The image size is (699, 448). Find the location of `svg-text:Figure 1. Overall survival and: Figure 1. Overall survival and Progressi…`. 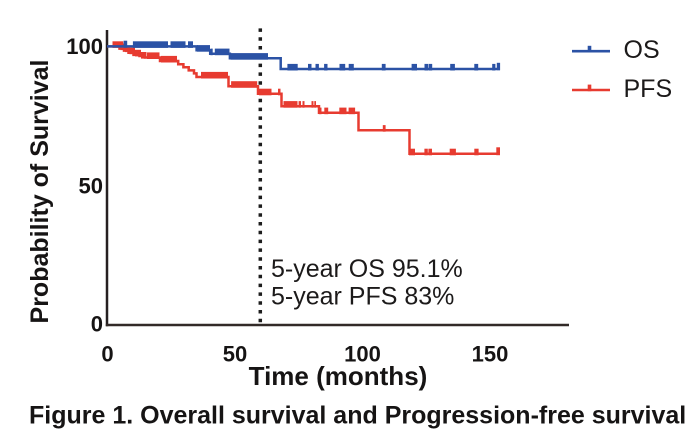

svg-text:Figure 1. Overall survival and: Figure 1. Overall survival and Progressi… is located at coordinates (357, 415).